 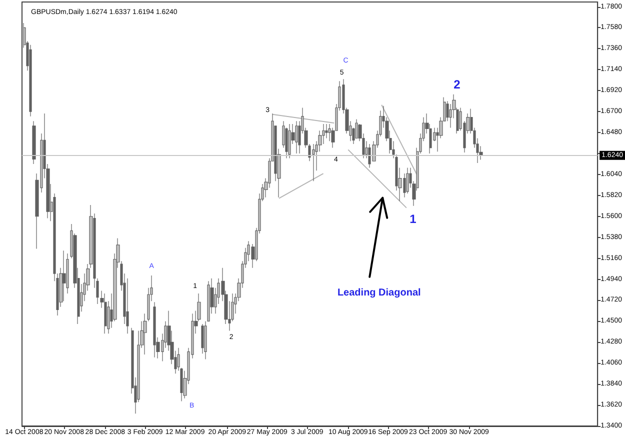 I want to click on annotation: Leading Diagonal, so click(x=379, y=292).